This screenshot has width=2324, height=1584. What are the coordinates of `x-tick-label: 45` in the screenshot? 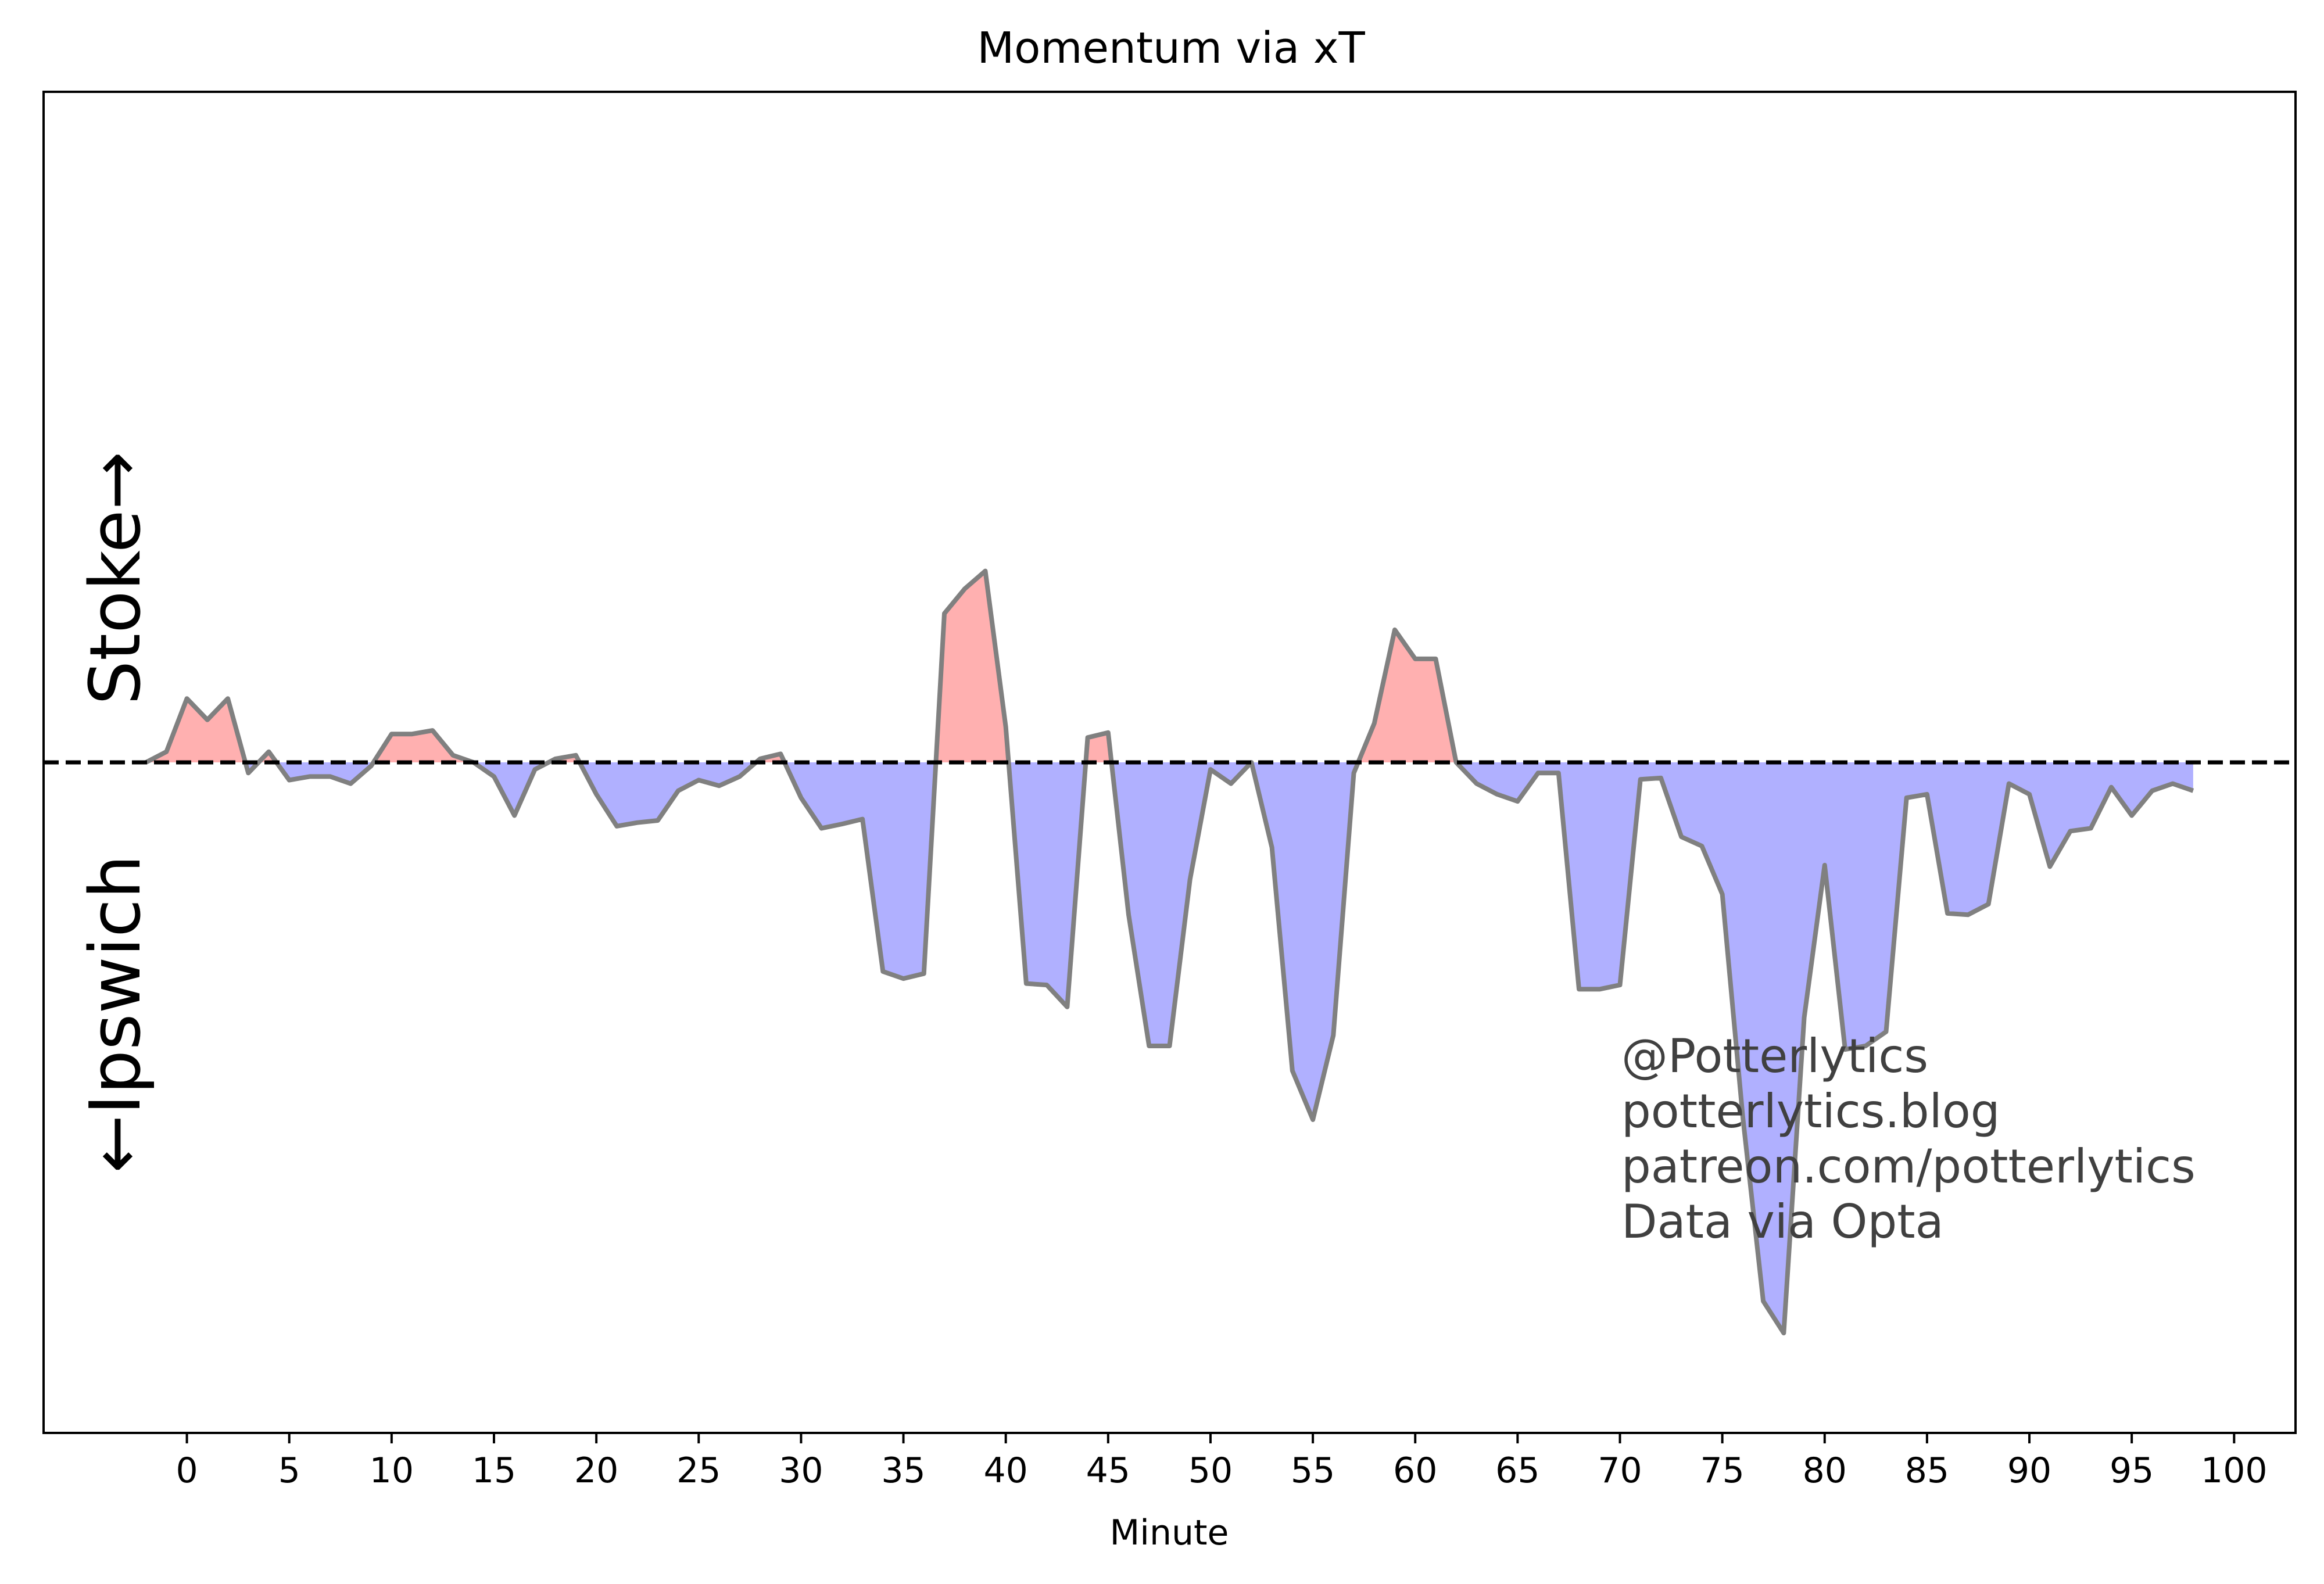 It's located at (1108, 1471).